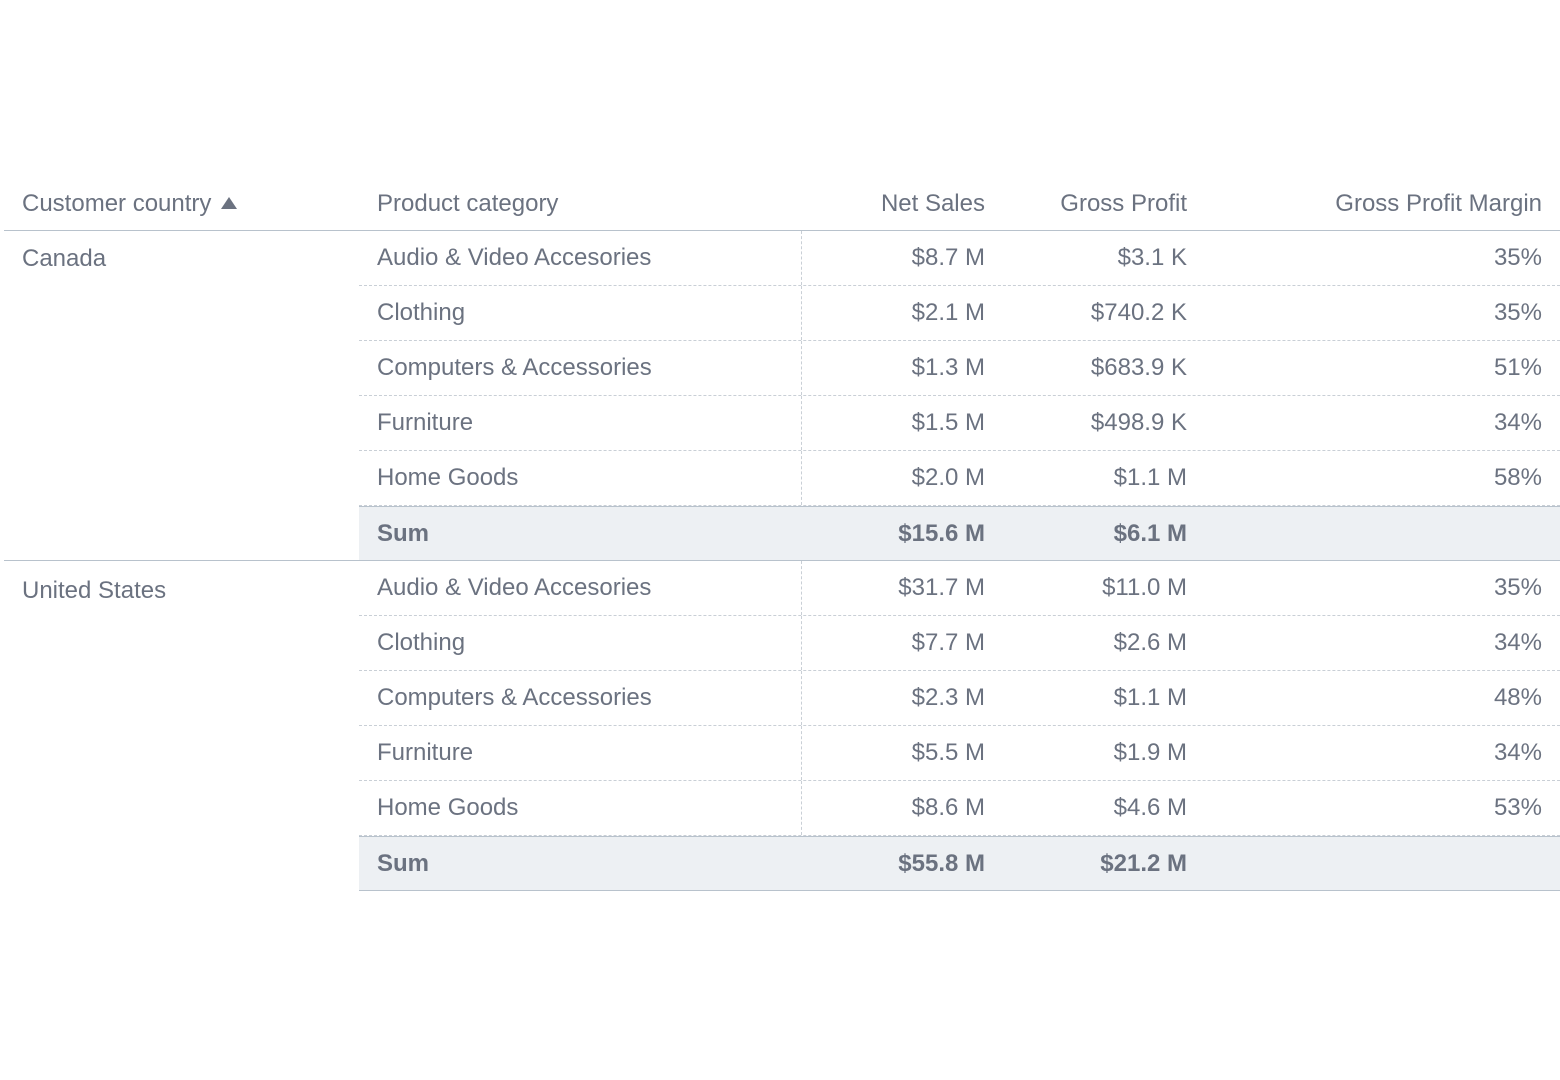 Image resolution: width=1560 pixels, height=1080 pixels. I want to click on cell-gross-profit: $740.2 K, so click(1138, 312).